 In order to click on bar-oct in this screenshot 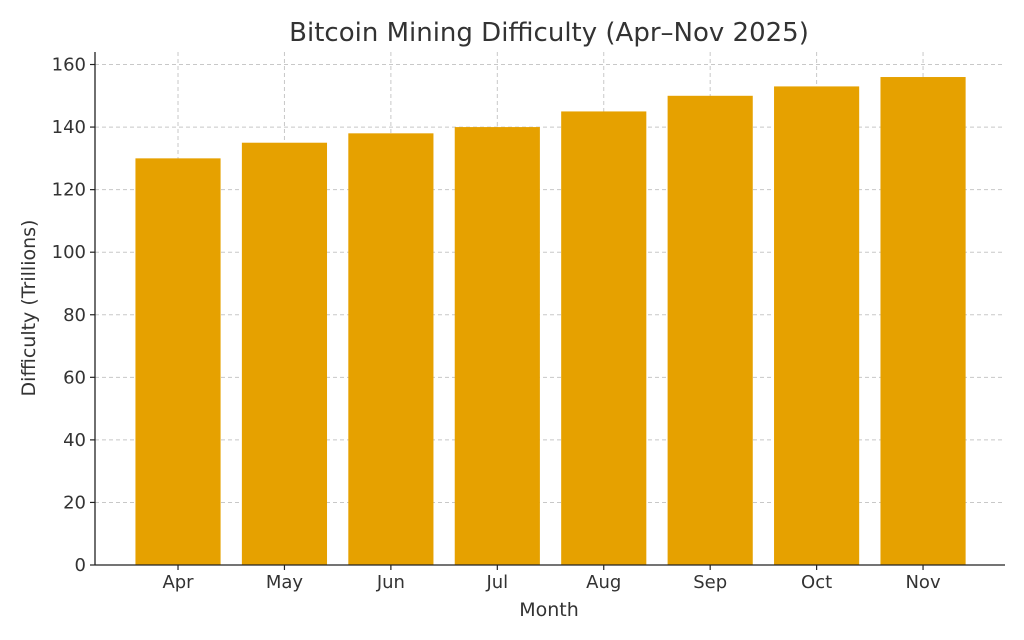, I will do `click(817, 325)`.